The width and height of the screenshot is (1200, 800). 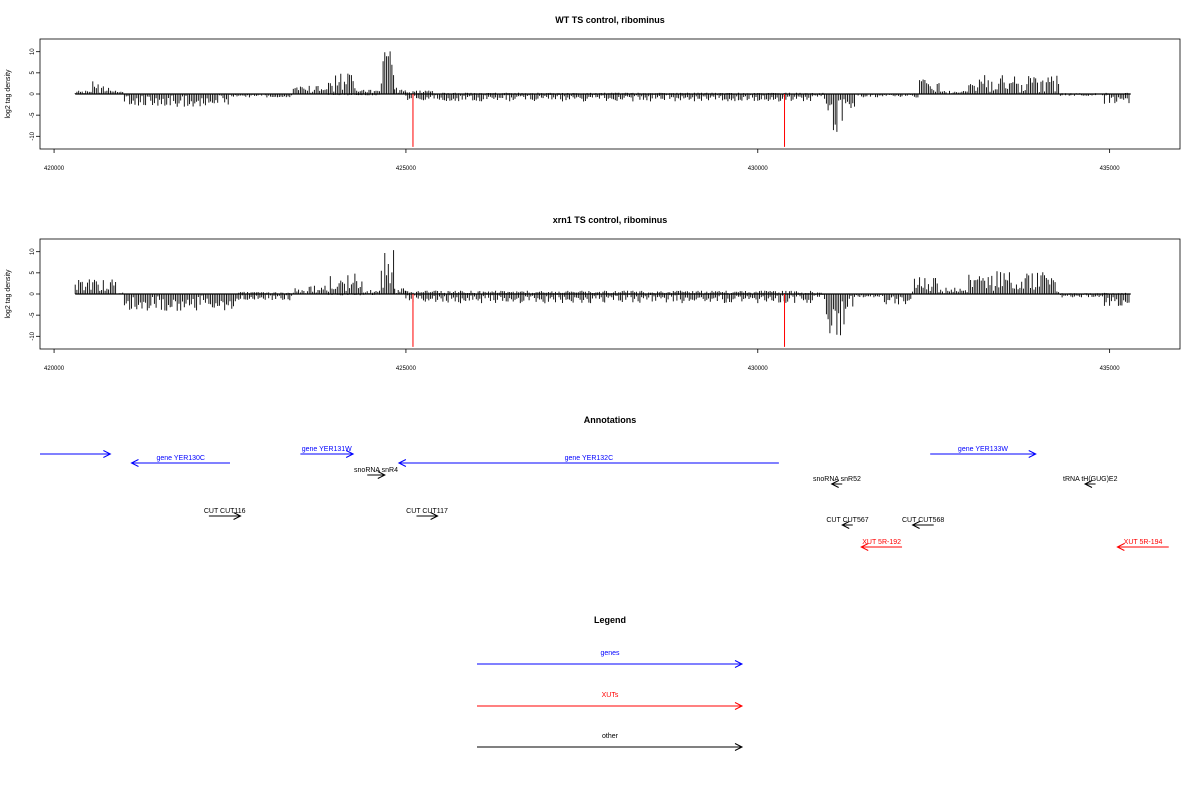 I want to click on annotation-cut-cut117-arrowhead, so click(x=434, y=516).